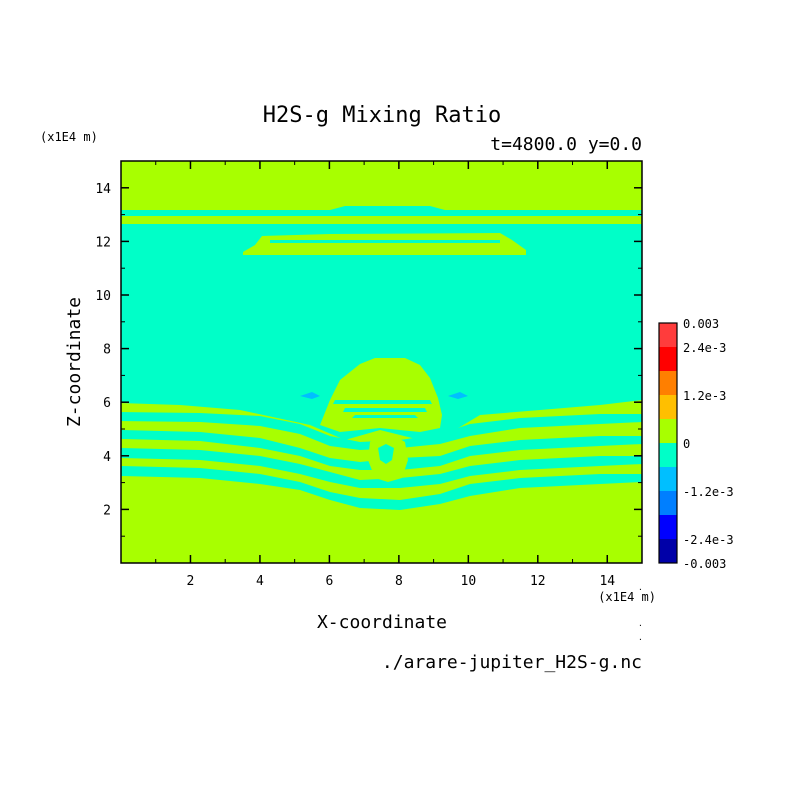  Describe the element at coordinates (381, 211) in the screenshot. I see `upper-negative-band` at that location.